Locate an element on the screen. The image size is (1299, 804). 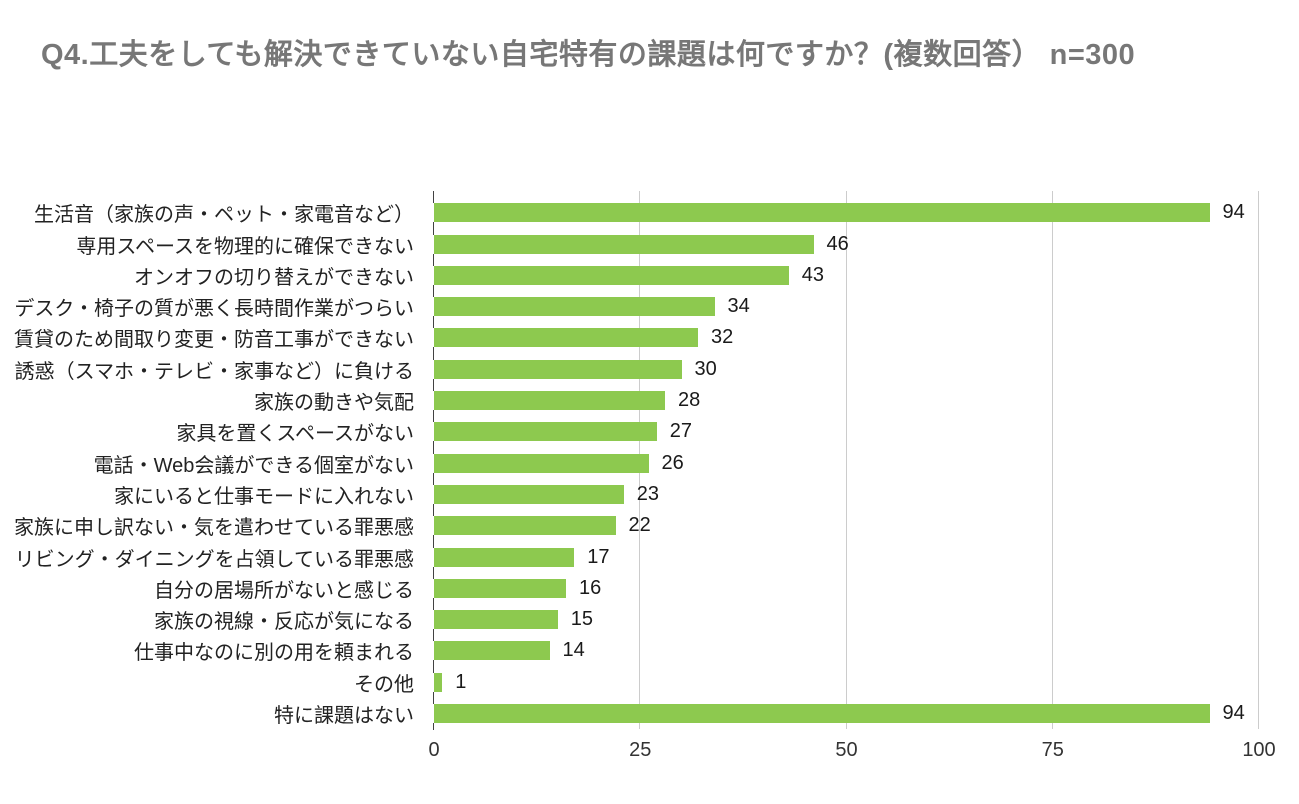
bar-track: 16 is located at coordinates (846, 582).